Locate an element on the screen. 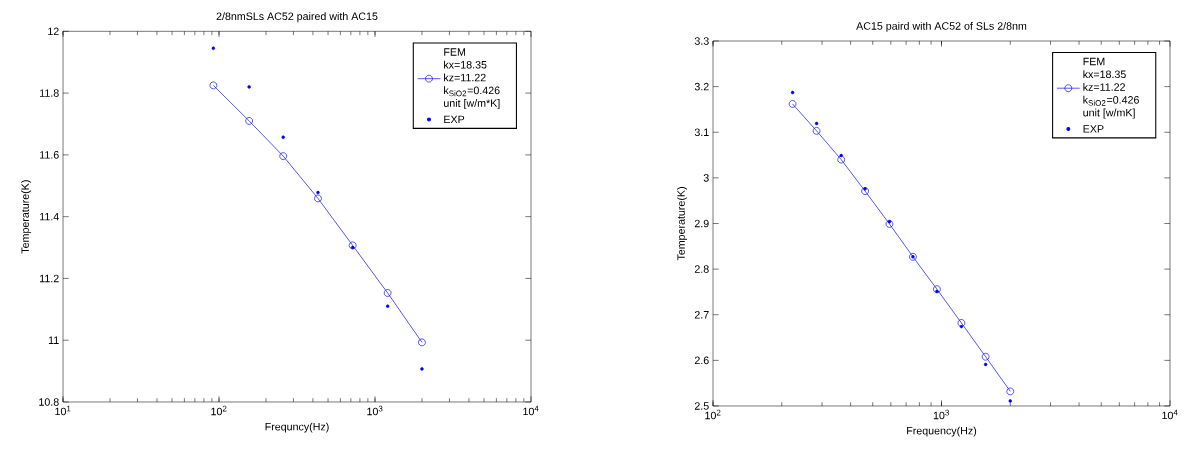  y-tick-label: 3.2 is located at coordinates (701, 86).